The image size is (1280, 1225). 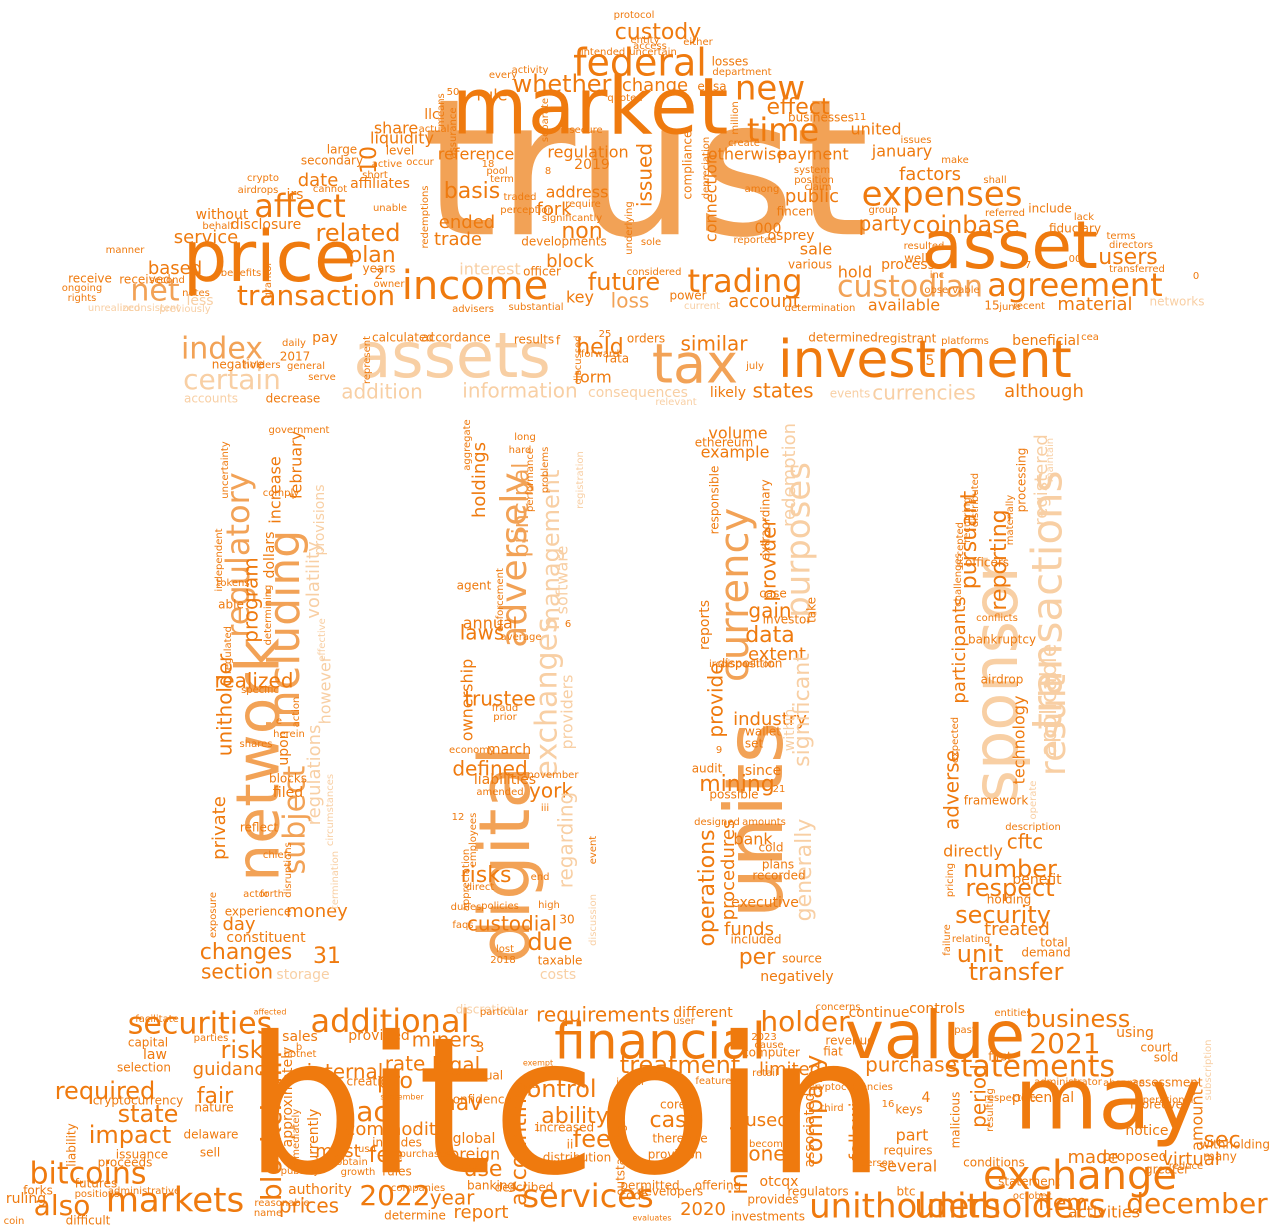 I want to click on word-based: based, so click(x=175, y=268).